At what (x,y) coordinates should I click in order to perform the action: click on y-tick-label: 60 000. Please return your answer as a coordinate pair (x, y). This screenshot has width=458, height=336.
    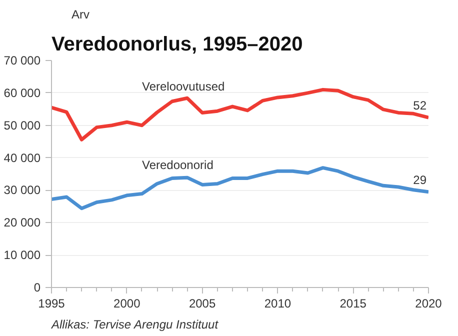
    Looking at the image, I should click on (22, 93).